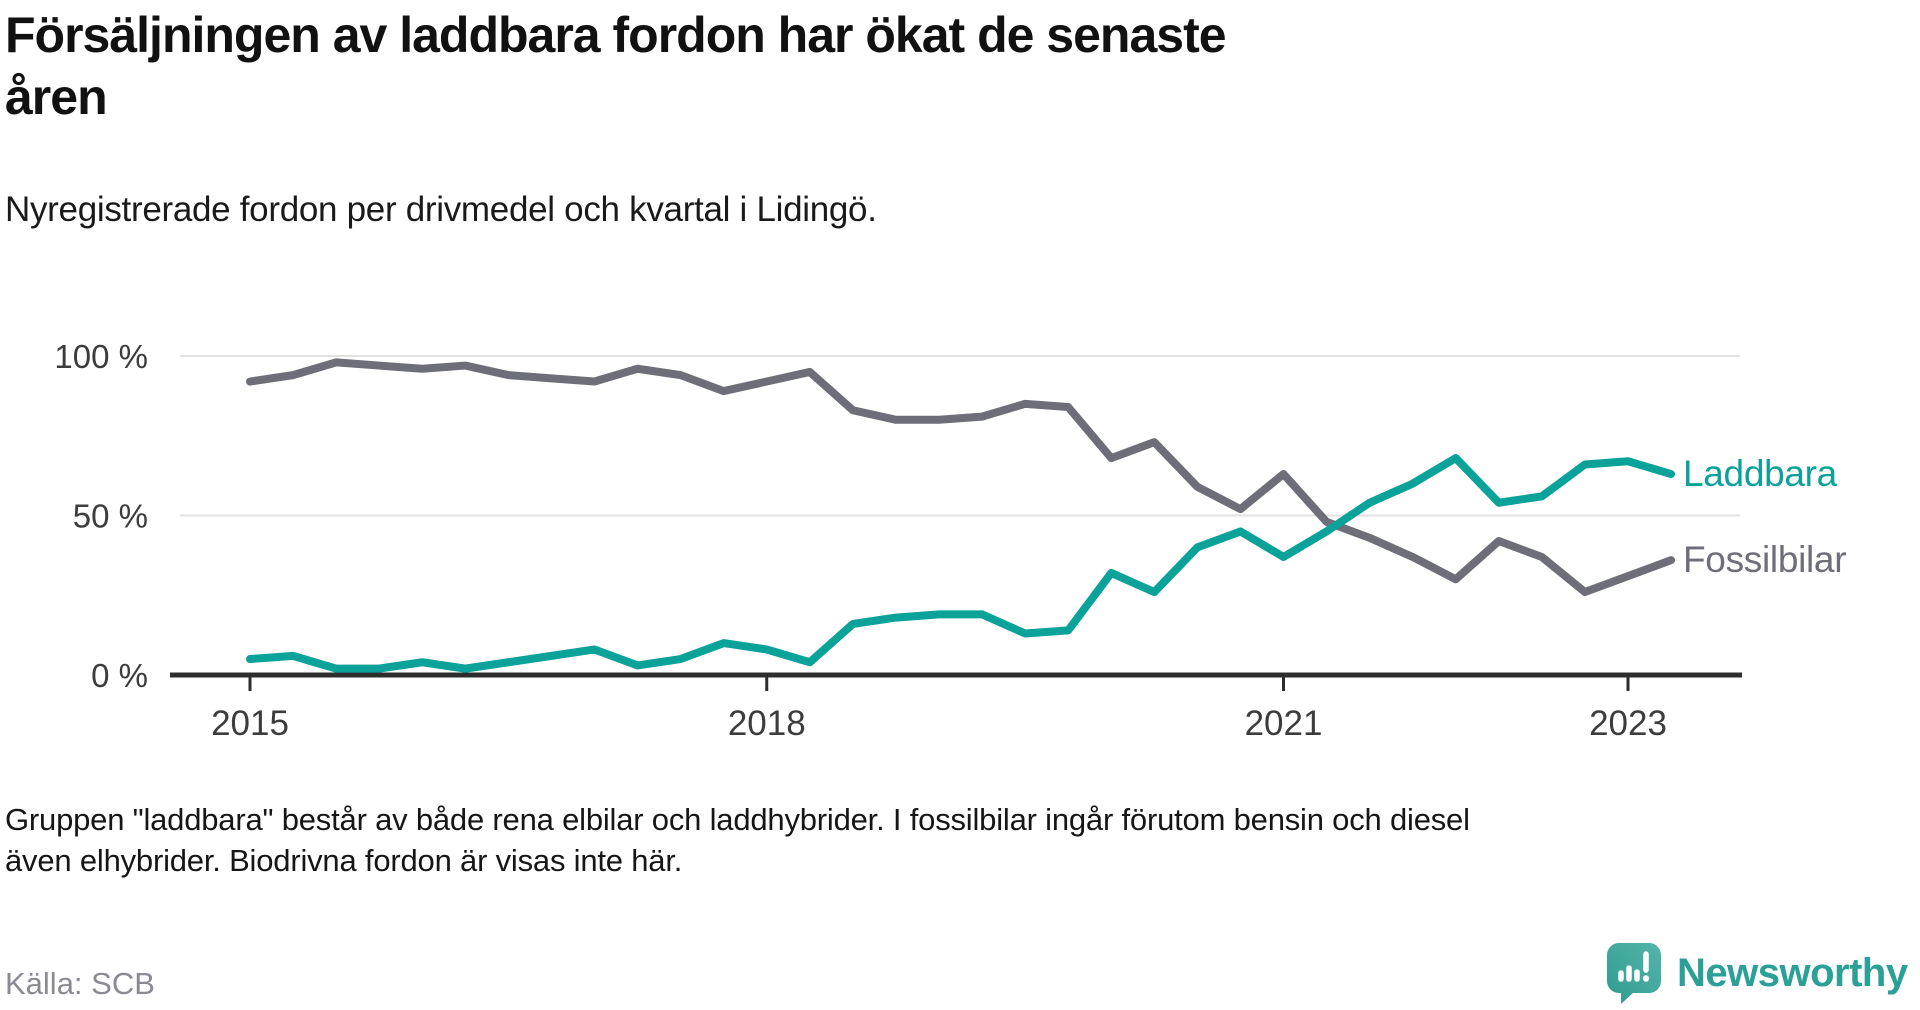  What do you see at coordinates (1284, 723) in the screenshot?
I see `x-axis-label: 2021` at bounding box center [1284, 723].